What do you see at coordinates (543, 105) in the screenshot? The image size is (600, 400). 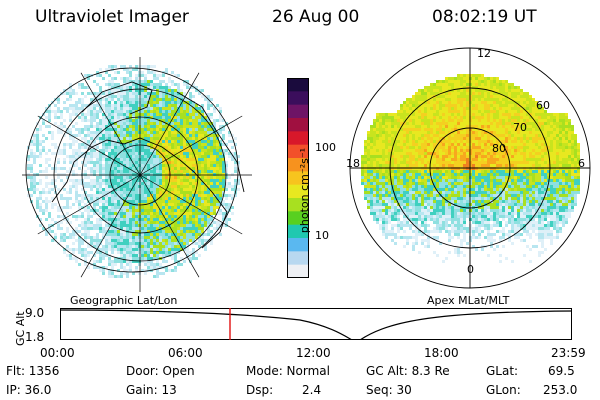 I see `mlat-label-60: 60` at bounding box center [543, 105].